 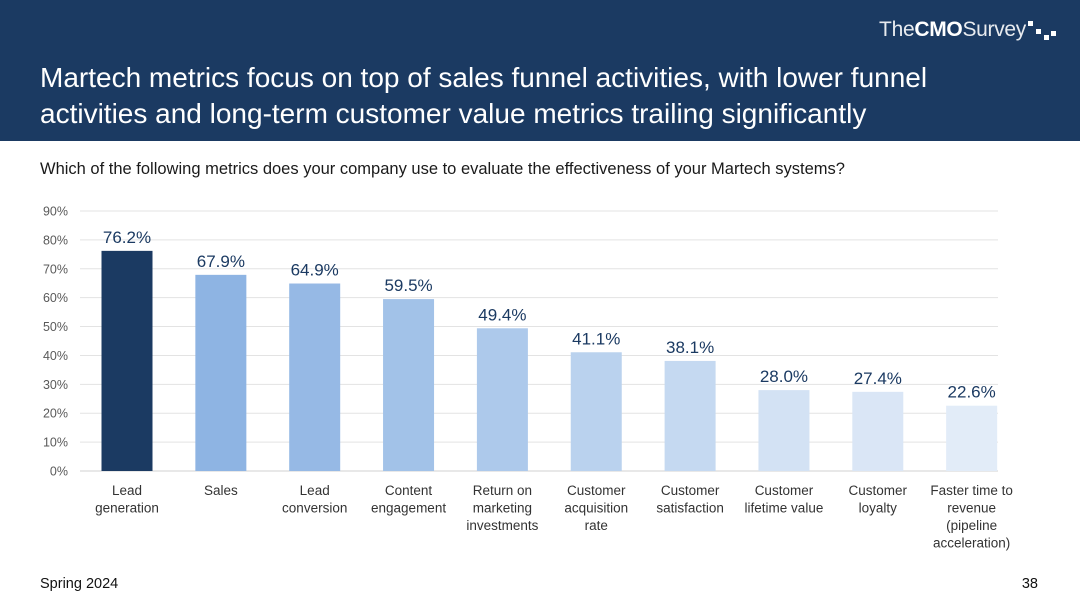 I want to click on category-label: satisfaction, so click(x=690, y=508).